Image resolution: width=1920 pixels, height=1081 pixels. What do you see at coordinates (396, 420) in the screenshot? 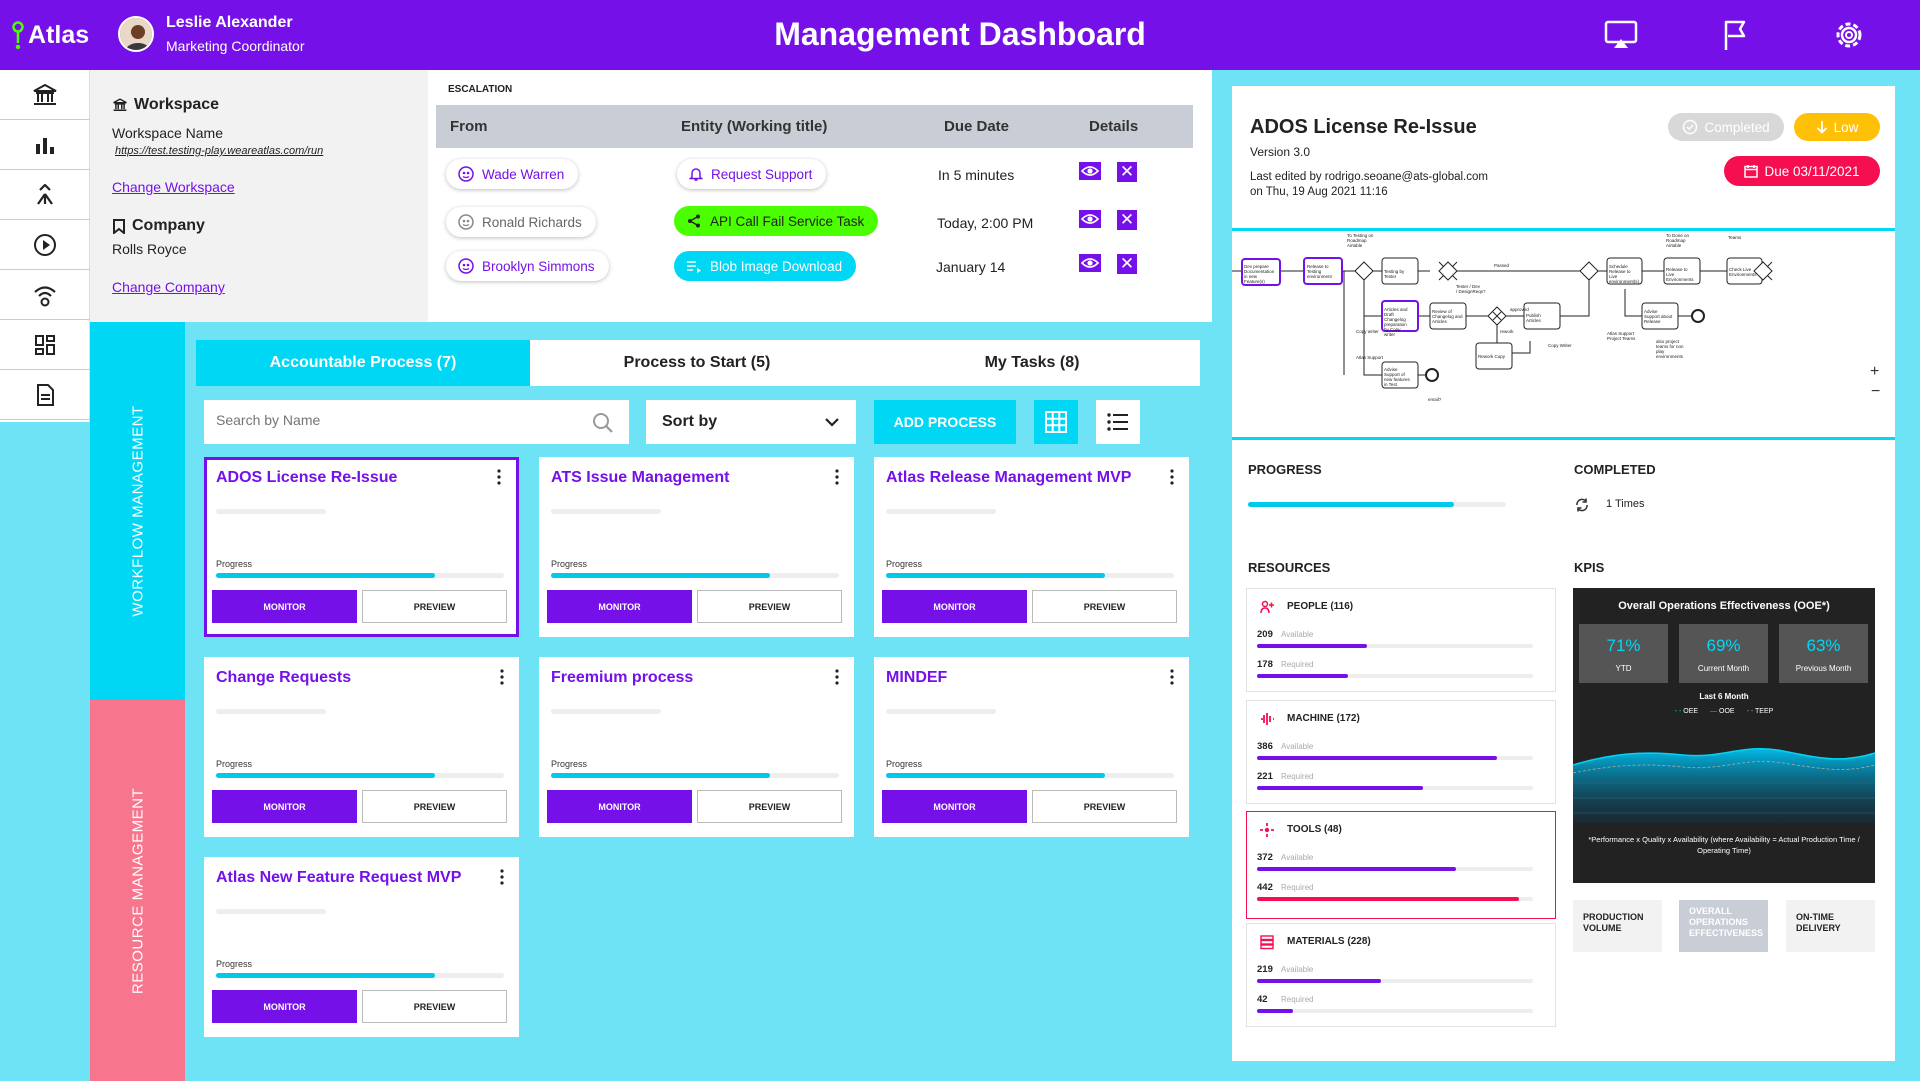
I see `search-input` at bounding box center [396, 420].